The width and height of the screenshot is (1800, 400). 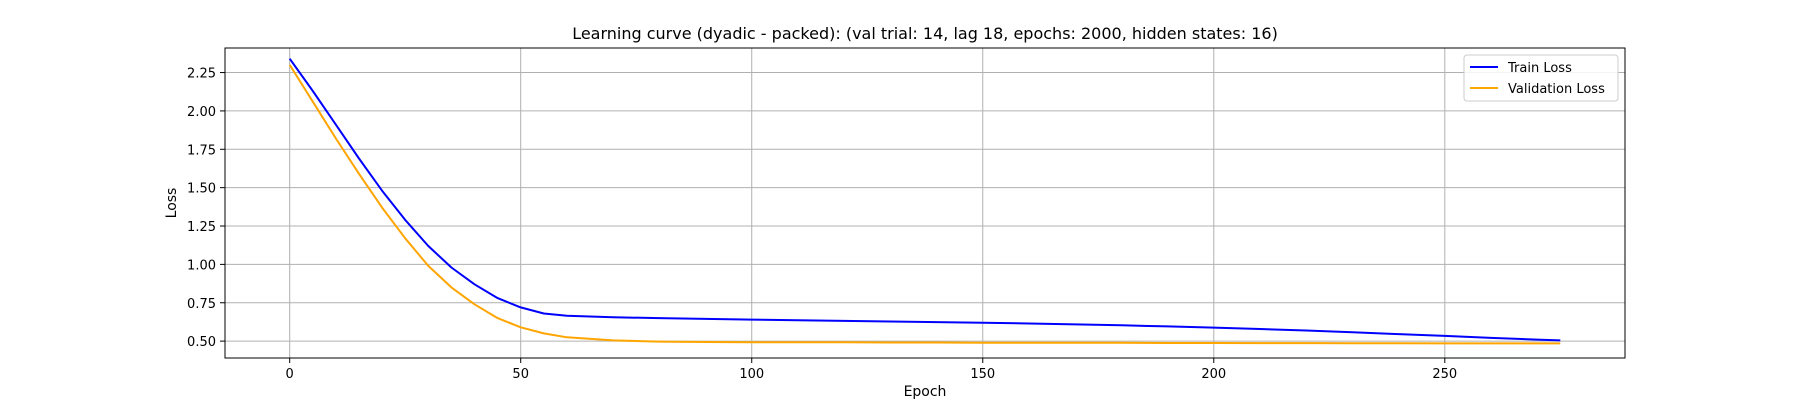 What do you see at coordinates (1444, 374) in the screenshot?
I see `x-tick-label: 250` at bounding box center [1444, 374].